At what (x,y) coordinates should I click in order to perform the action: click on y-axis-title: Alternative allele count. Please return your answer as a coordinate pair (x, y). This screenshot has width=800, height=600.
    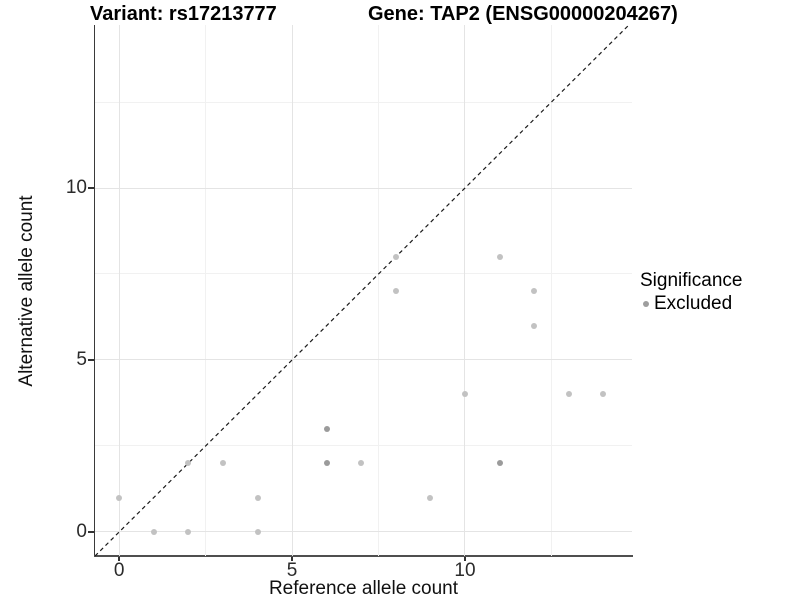
    Looking at the image, I should click on (26, 291).